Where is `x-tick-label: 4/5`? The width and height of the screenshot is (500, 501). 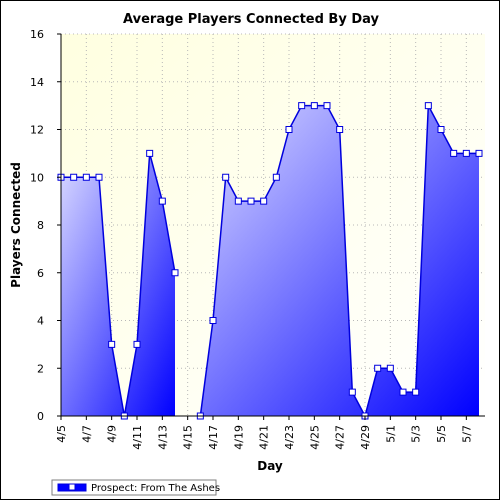 x-tick-label: 4/5 is located at coordinates (61, 434).